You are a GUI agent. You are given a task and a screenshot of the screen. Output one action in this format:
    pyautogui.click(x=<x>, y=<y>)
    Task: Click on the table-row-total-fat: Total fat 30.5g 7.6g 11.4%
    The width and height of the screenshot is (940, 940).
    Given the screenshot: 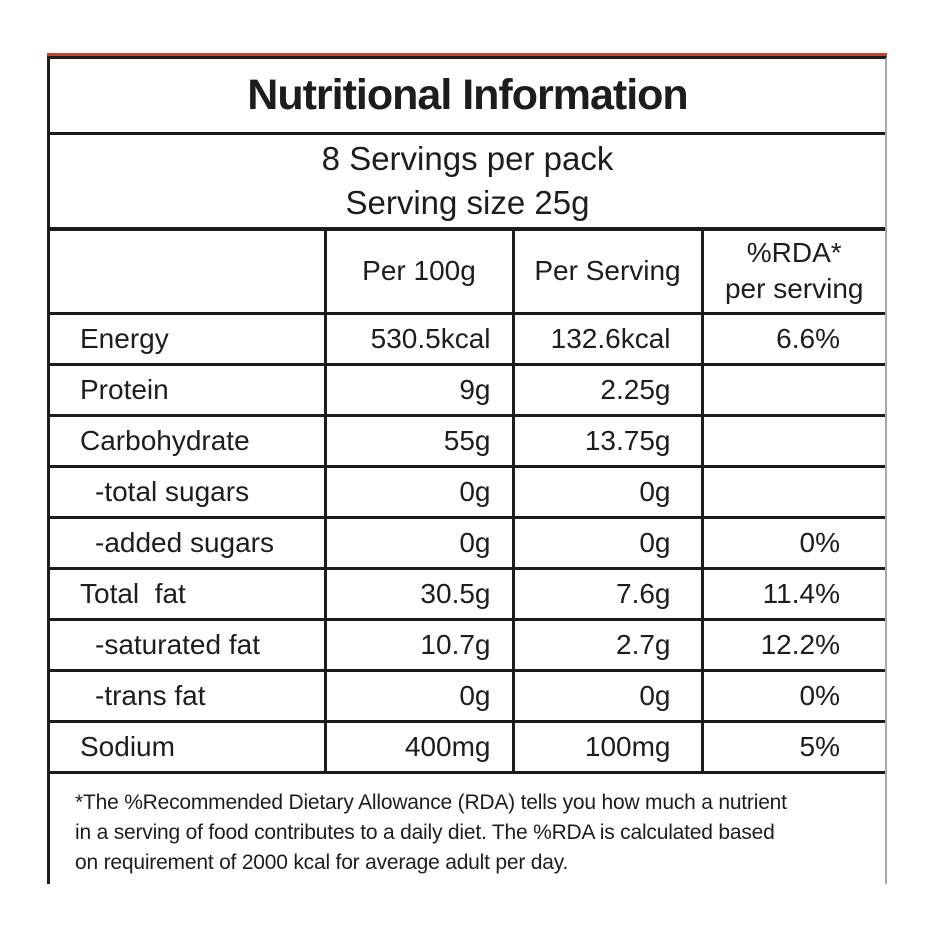 What is the action you would take?
    pyautogui.click(x=467, y=594)
    